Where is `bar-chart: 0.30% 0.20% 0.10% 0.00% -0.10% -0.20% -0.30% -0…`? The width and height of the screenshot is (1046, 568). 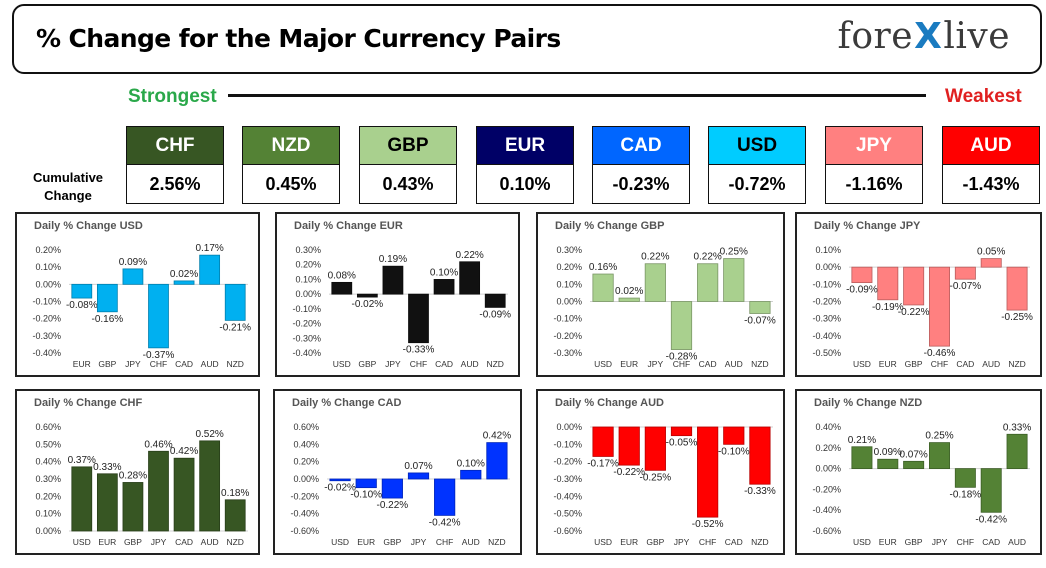
bar-chart: 0.30% 0.20% 0.10% 0.00% -0.10% -0.20% -0.30% -0… is located at coordinates (401, 307).